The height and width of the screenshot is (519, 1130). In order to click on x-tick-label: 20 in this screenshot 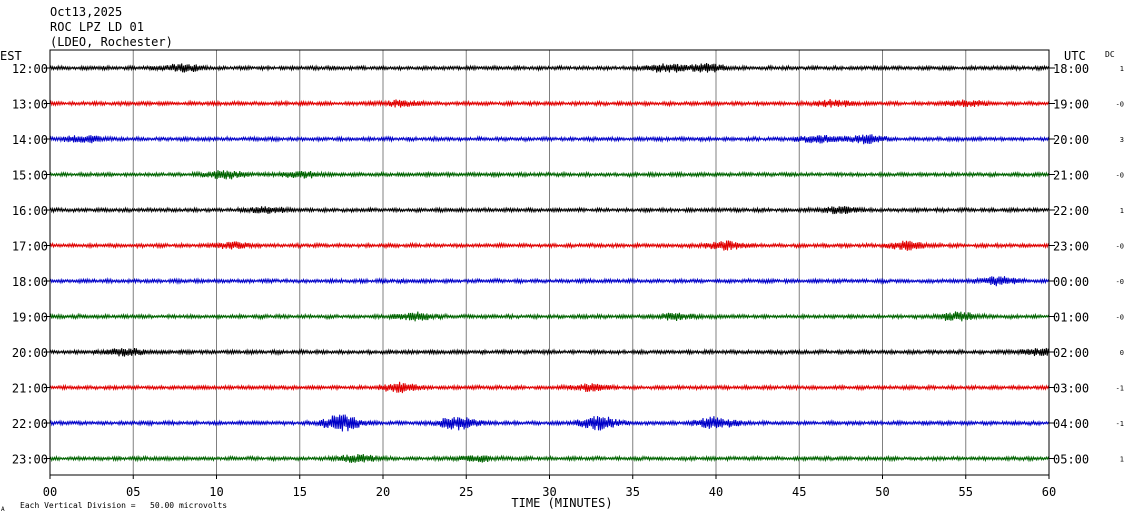, I will do `click(383, 492)`.